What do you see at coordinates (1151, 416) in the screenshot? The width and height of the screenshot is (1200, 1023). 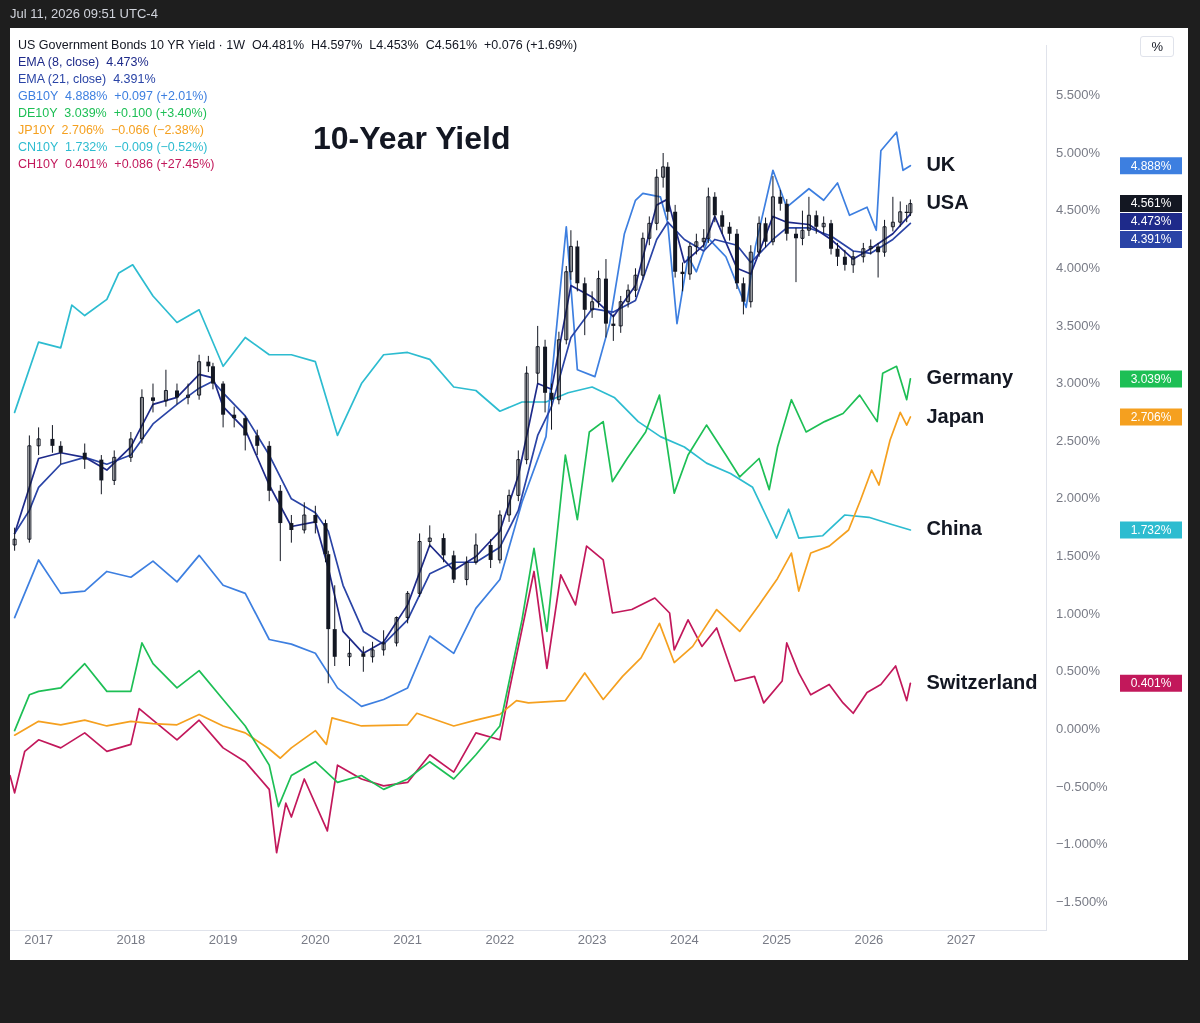 I see `text: 2.706%` at bounding box center [1151, 416].